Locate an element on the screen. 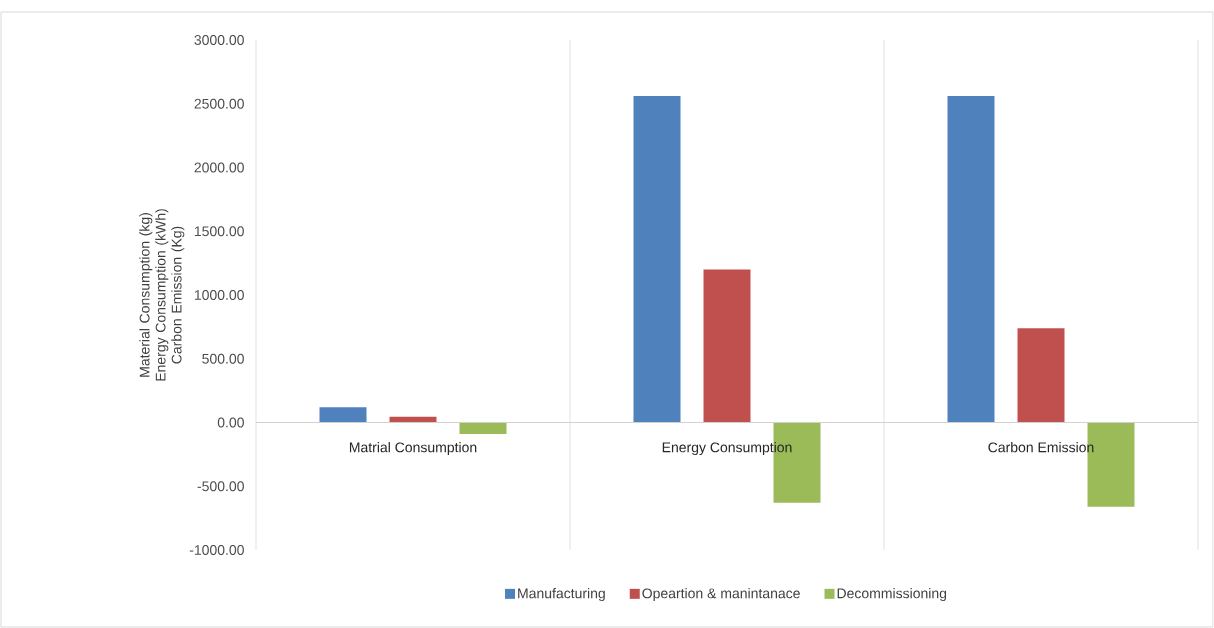 Image resolution: width=1214 pixels, height=628 pixels. x-tick-label: Matrial Consumption is located at coordinates (413, 449).